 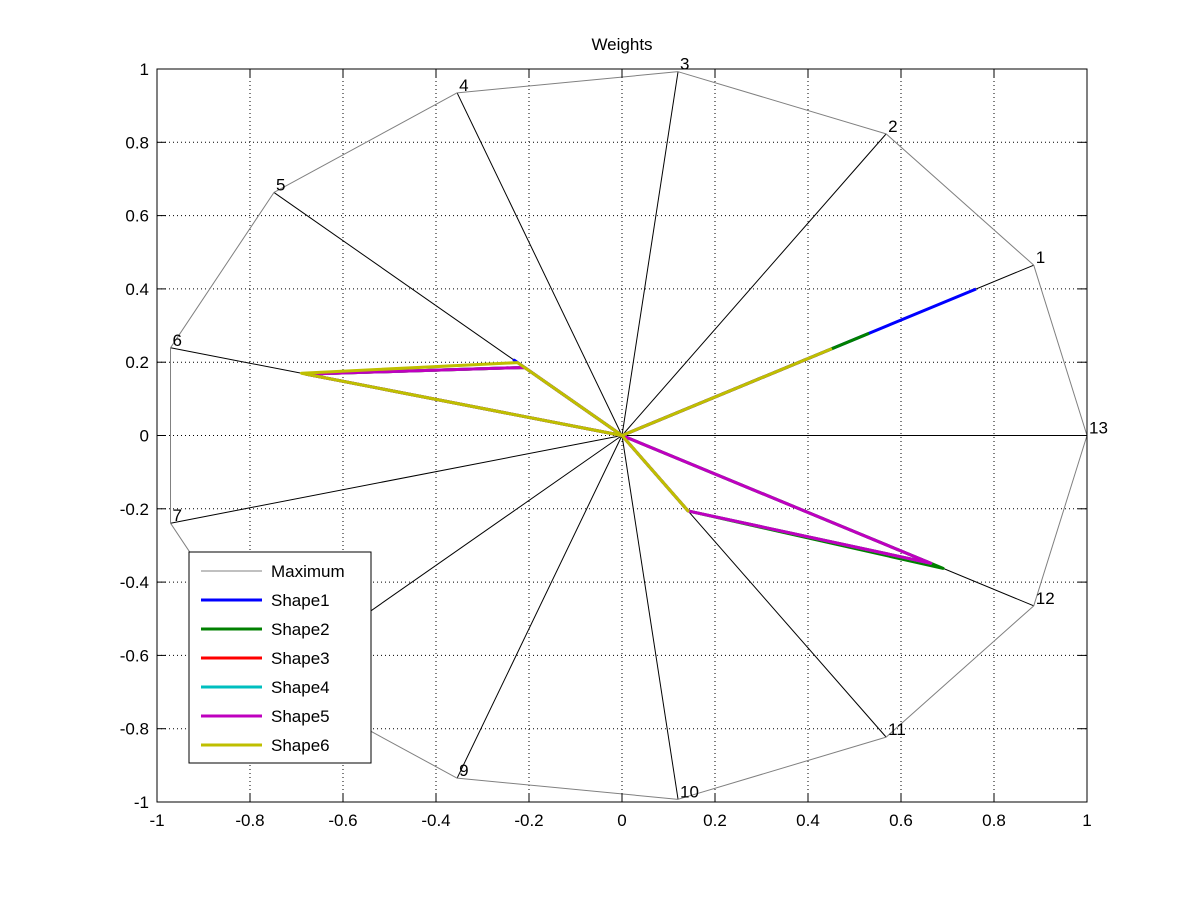 I want to click on legend-entry: Shape4, so click(x=265, y=687).